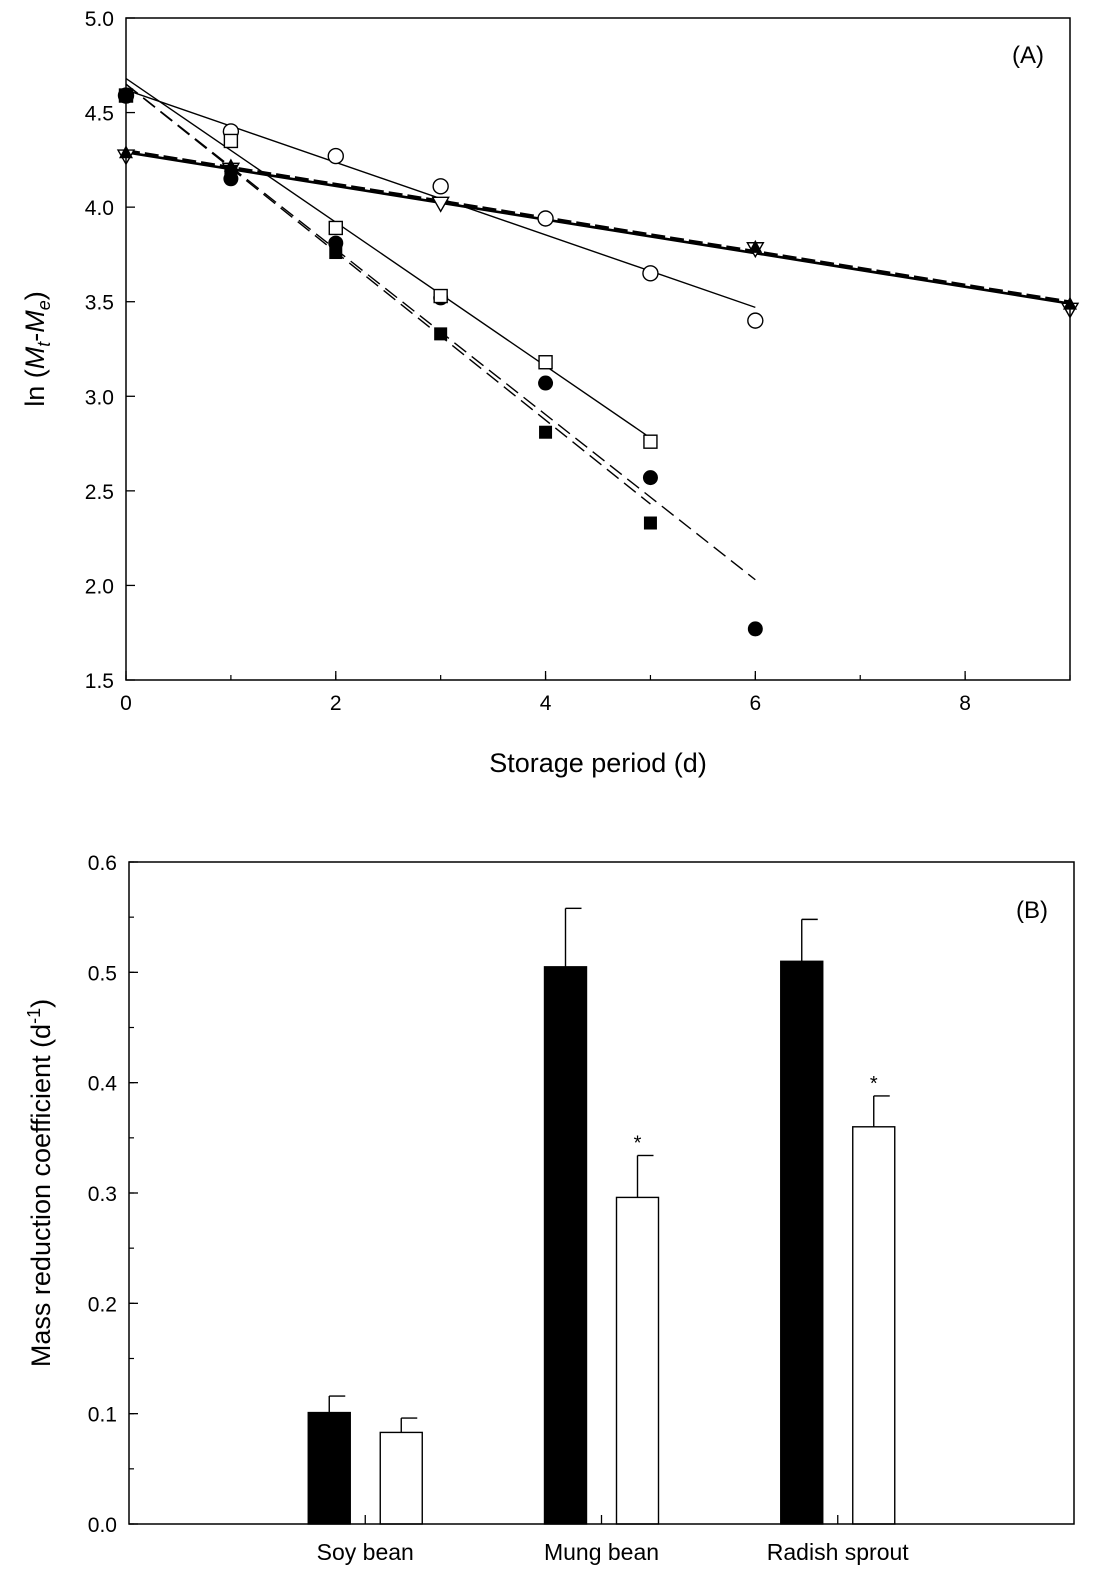 This screenshot has width=1107, height=1596. What do you see at coordinates (601, 1552) in the screenshot?
I see `category-label: Mung bean` at bounding box center [601, 1552].